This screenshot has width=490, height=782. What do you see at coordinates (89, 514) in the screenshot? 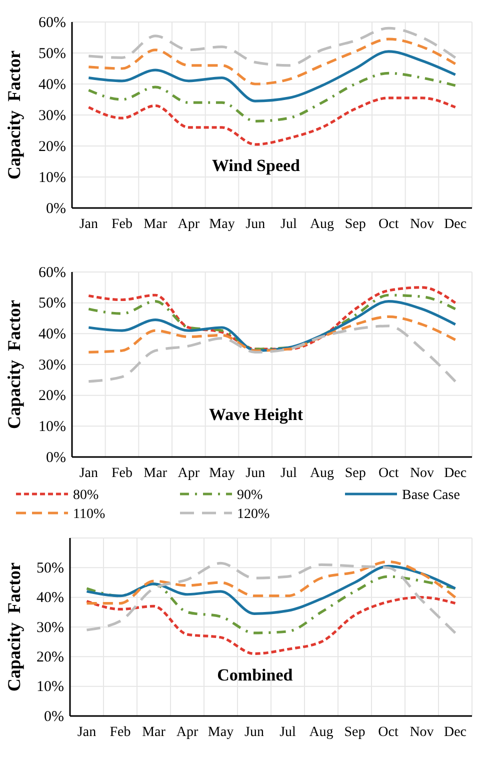
I see `legend-label: 110%` at bounding box center [89, 514].